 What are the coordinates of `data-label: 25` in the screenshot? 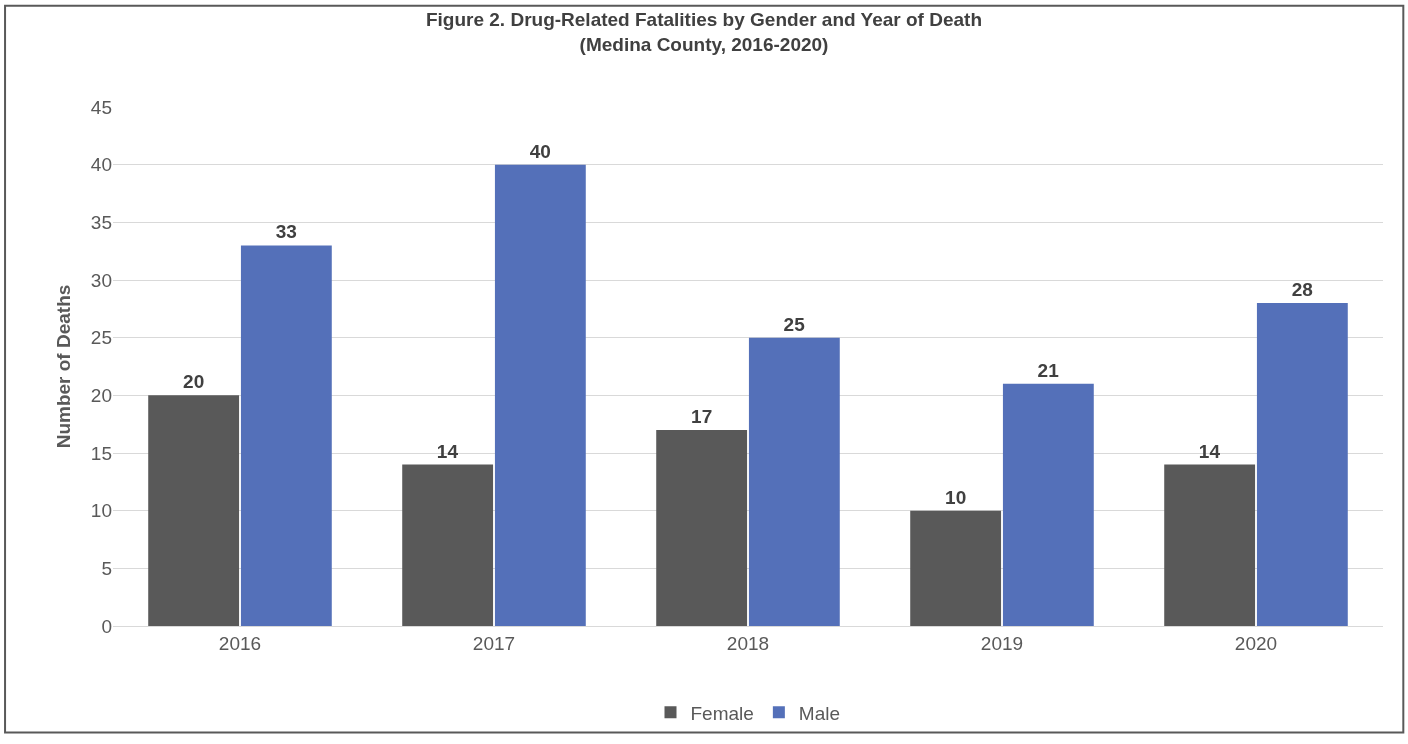 It's located at (794, 324).